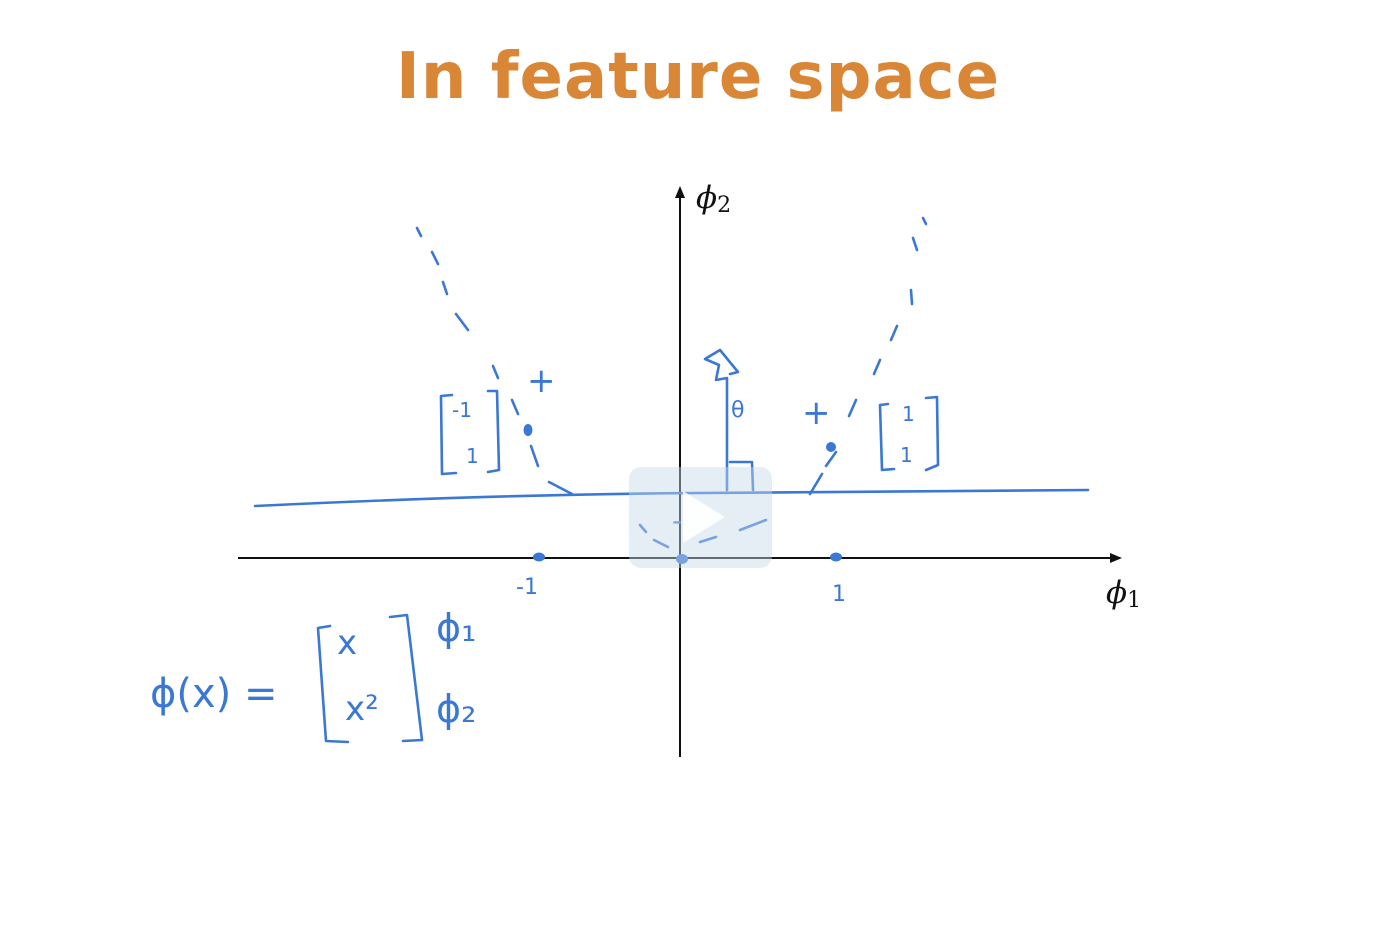 The width and height of the screenshot is (1386, 944). Describe the element at coordinates (698, 77) in the screenshot. I see `slide-title: In feature space` at that location.